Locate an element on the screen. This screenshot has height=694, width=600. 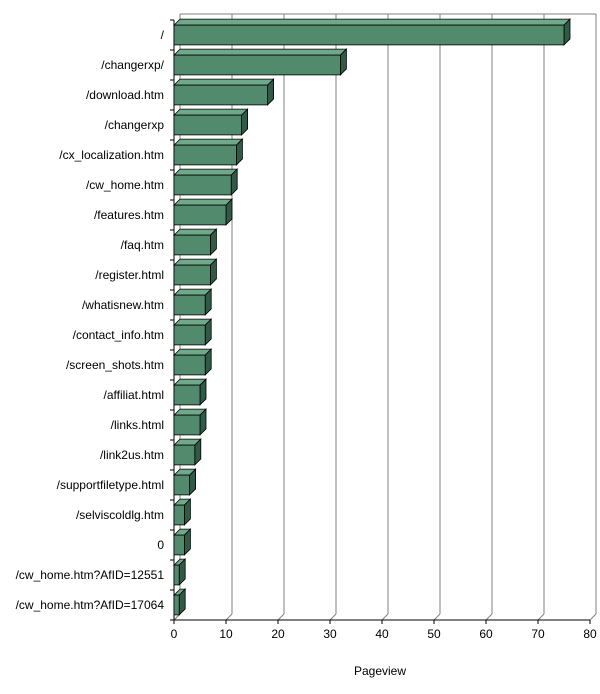
category-label: /link2us.htm is located at coordinates (132, 455).